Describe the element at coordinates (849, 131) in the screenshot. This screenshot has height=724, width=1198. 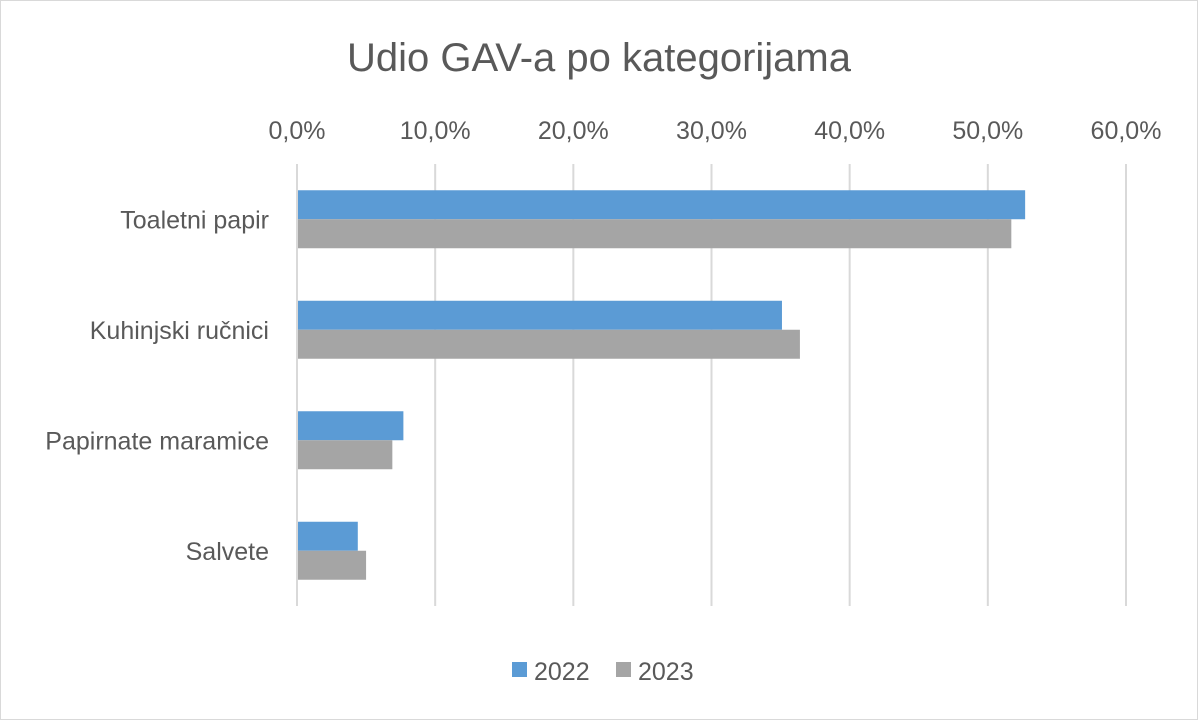
I see `x-tick-label: 40,0%` at that location.